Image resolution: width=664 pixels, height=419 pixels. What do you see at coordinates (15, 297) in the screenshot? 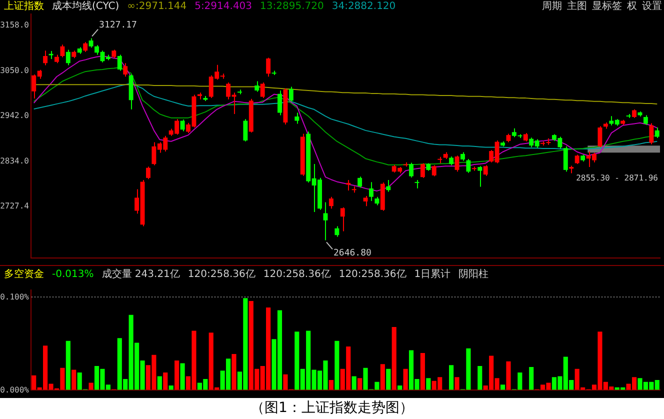
I see `y-tick-label: 0.100%` at bounding box center [15, 297].